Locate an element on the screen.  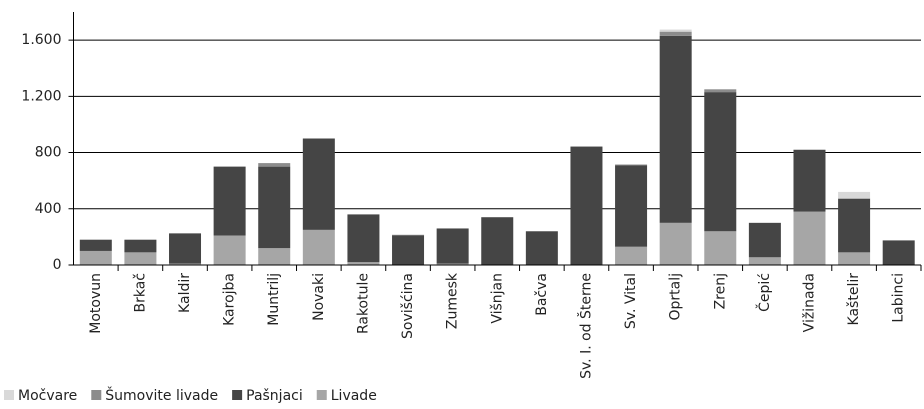
y-tick-label: 800 is located at coordinates (48, 153).